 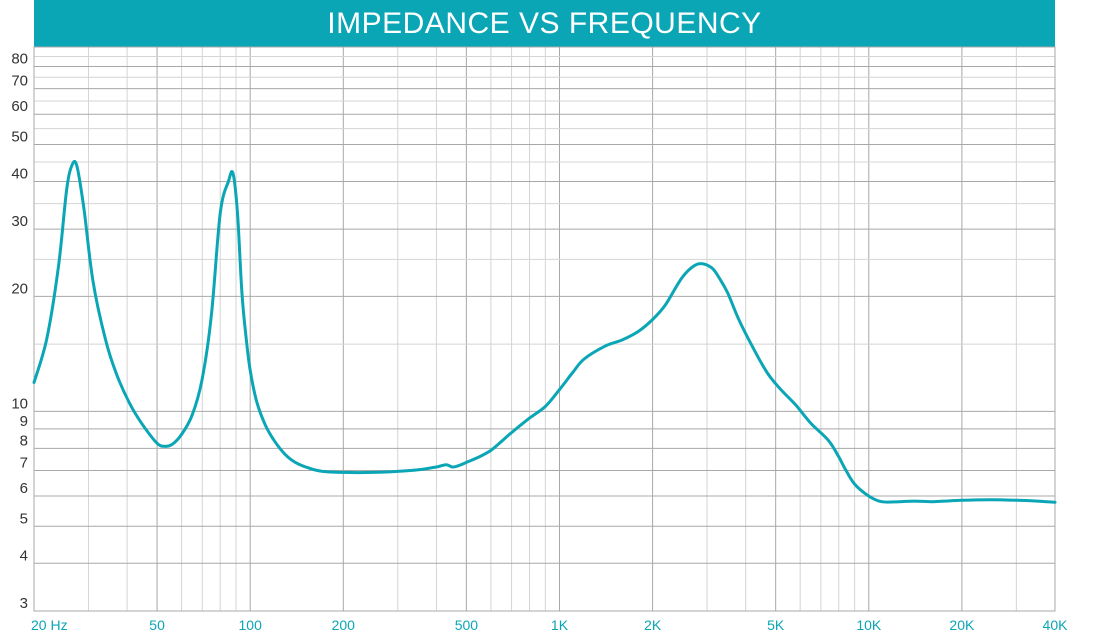 What do you see at coordinates (344, 625) in the screenshot?
I see `x-tick-label: 200` at bounding box center [344, 625].